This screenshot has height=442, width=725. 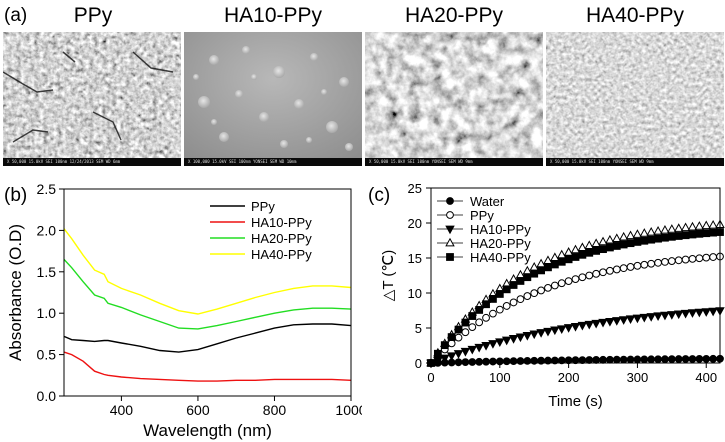 I want to click on series-line-ha40-ppy, so click(x=207, y=271).